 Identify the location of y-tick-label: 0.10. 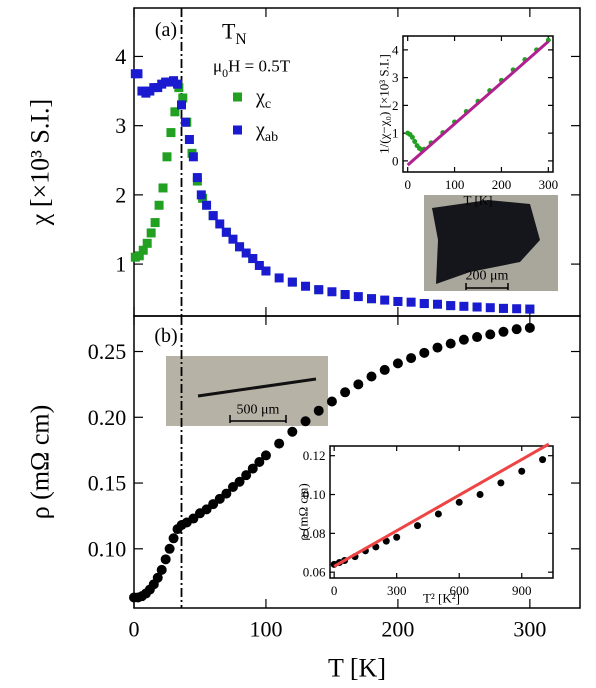
(107, 548).